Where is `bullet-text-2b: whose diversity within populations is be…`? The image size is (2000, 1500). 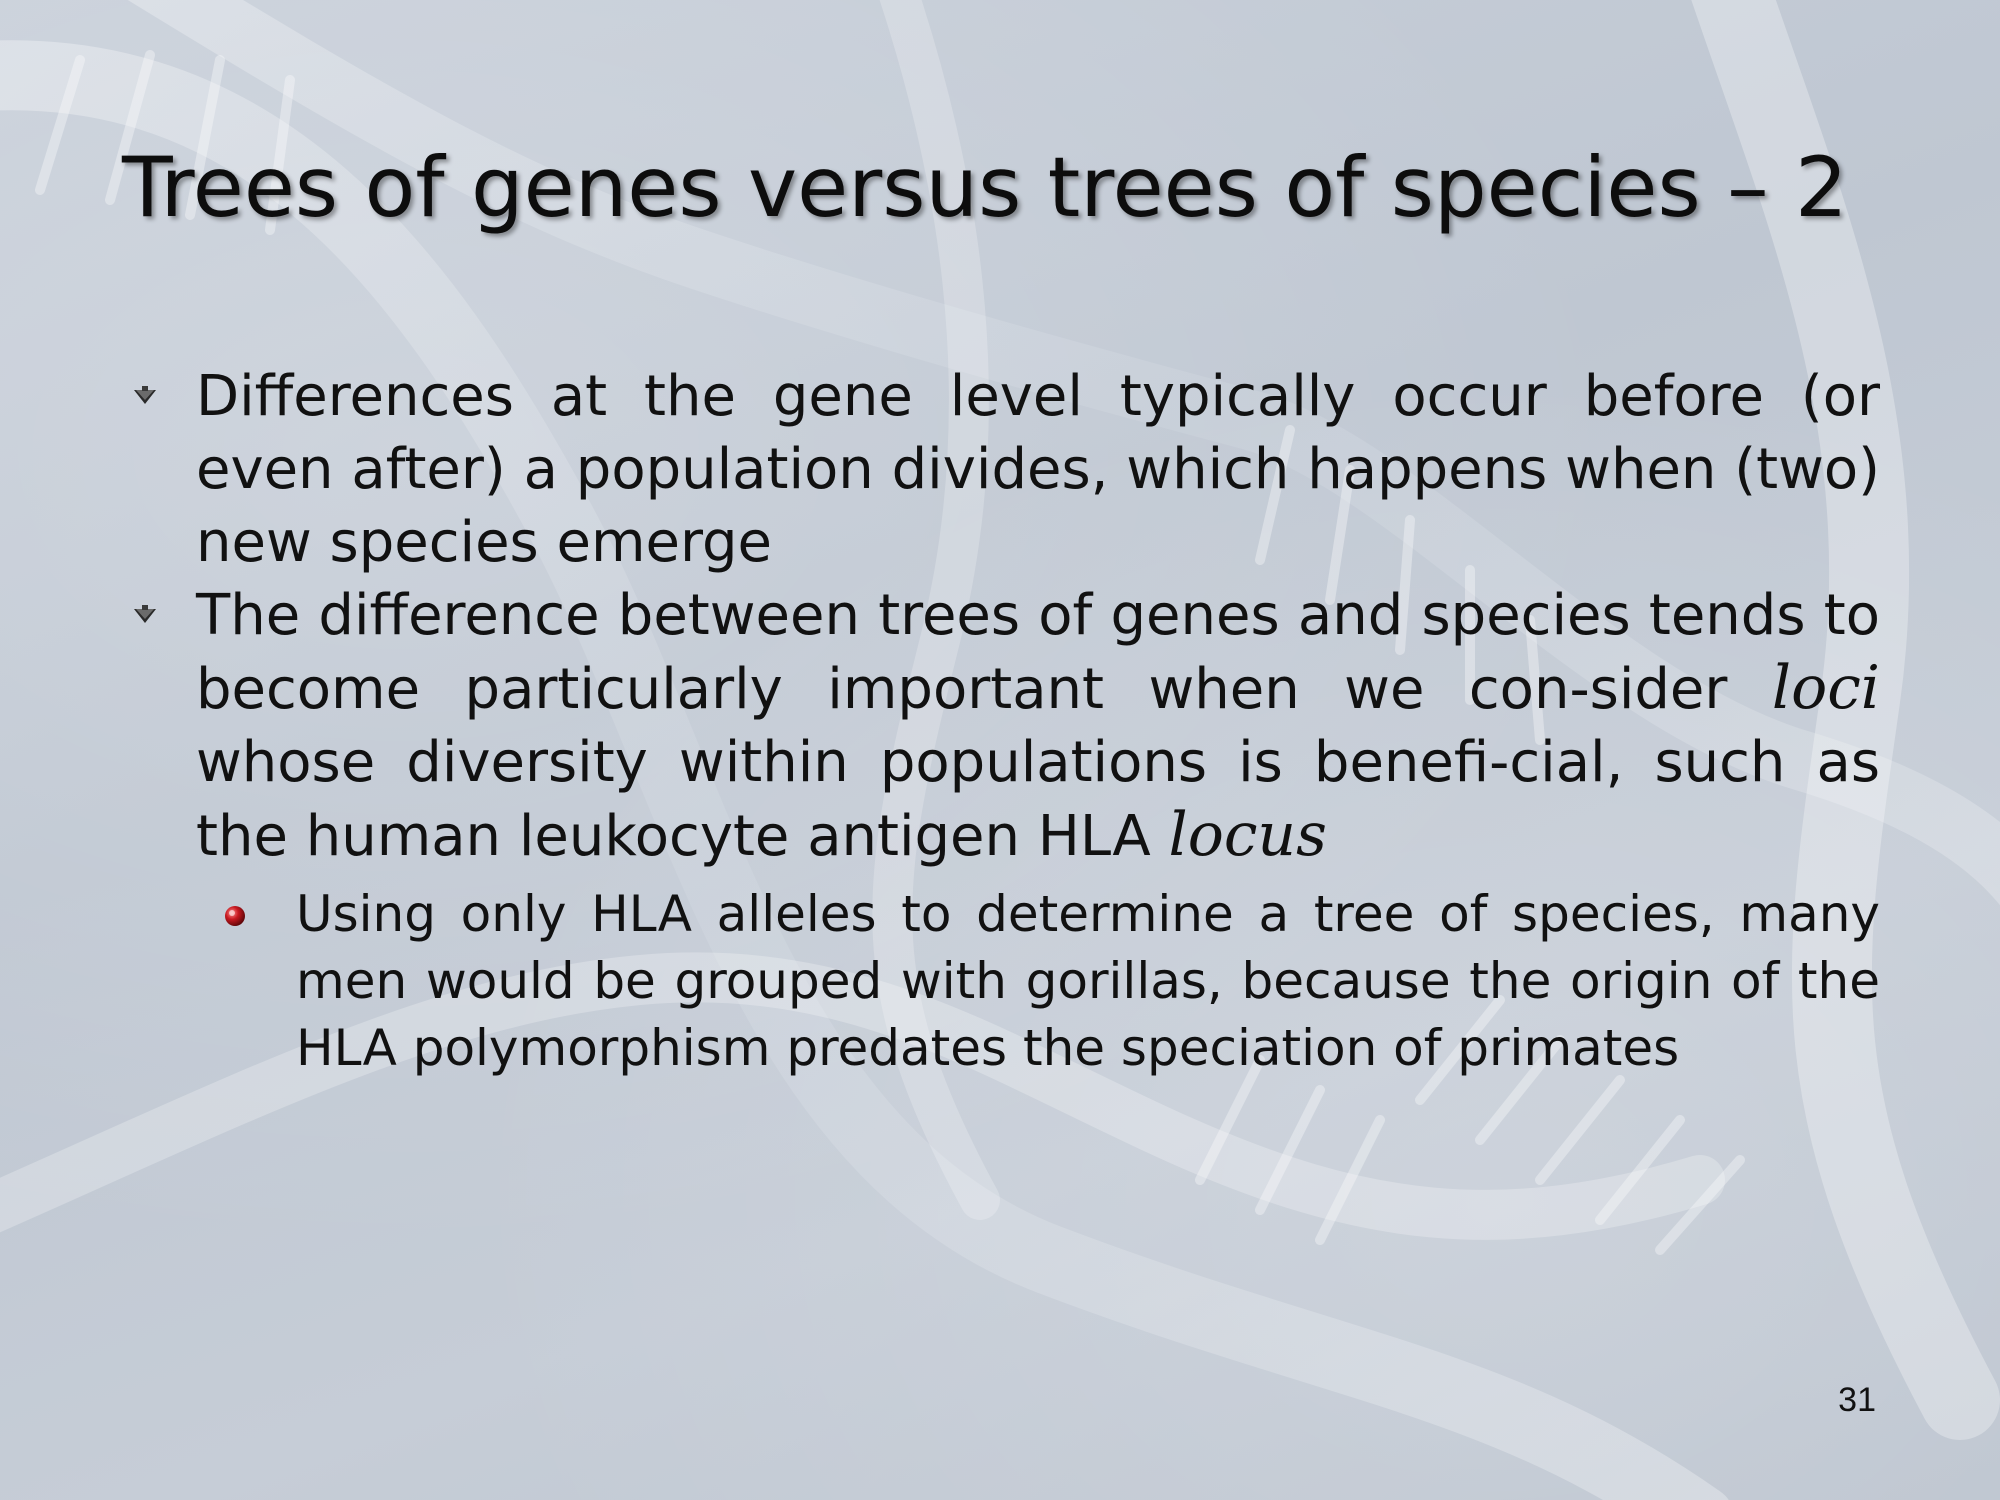
bullet-text-2b: whose diversity within populations is be… is located at coordinates (1038, 799).